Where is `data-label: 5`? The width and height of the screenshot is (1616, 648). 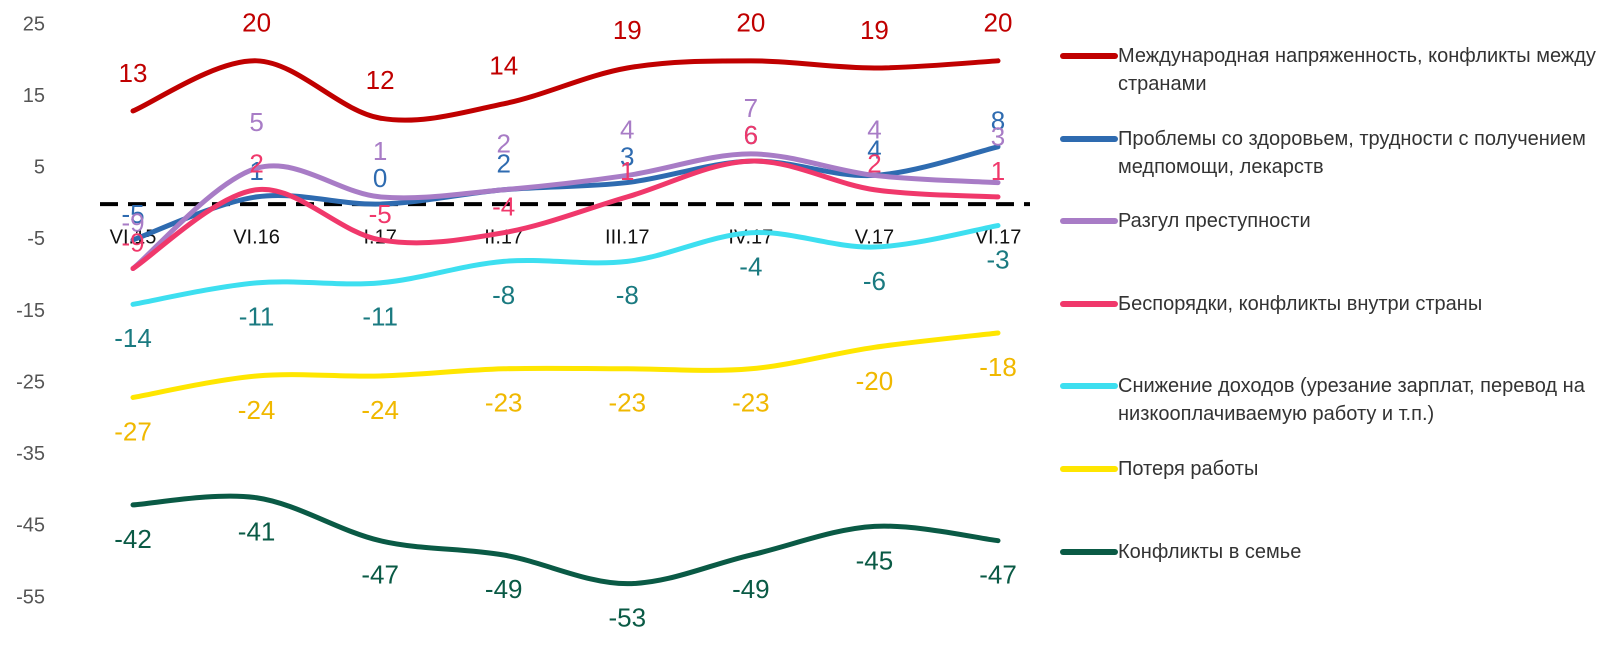
data-label: 5 is located at coordinates (256, 122).